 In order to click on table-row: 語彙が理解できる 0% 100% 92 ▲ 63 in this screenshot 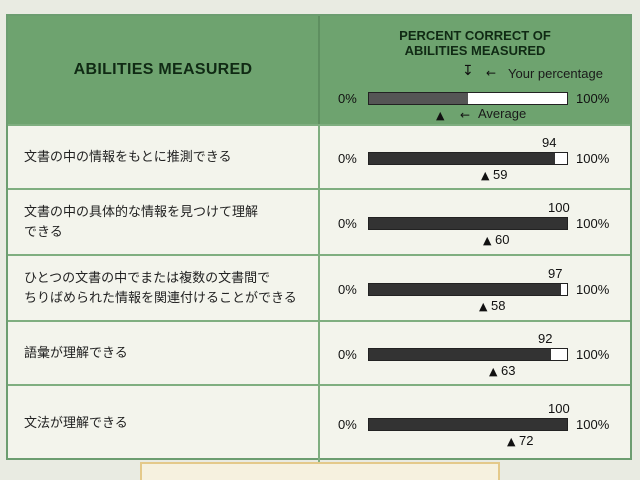, I will do `click(319, 353)`.